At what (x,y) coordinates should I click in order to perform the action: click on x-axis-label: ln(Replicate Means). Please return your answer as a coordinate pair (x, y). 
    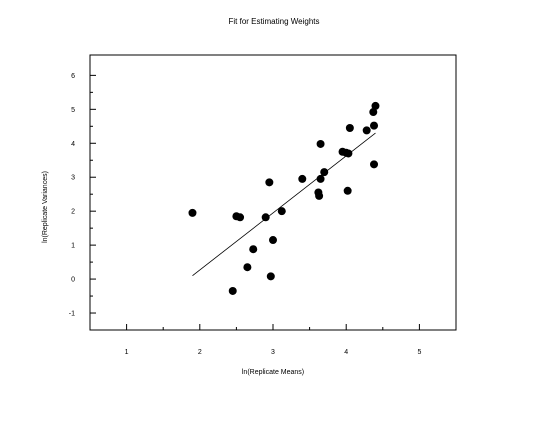
    Looking at the image, I should click on (273, 372).